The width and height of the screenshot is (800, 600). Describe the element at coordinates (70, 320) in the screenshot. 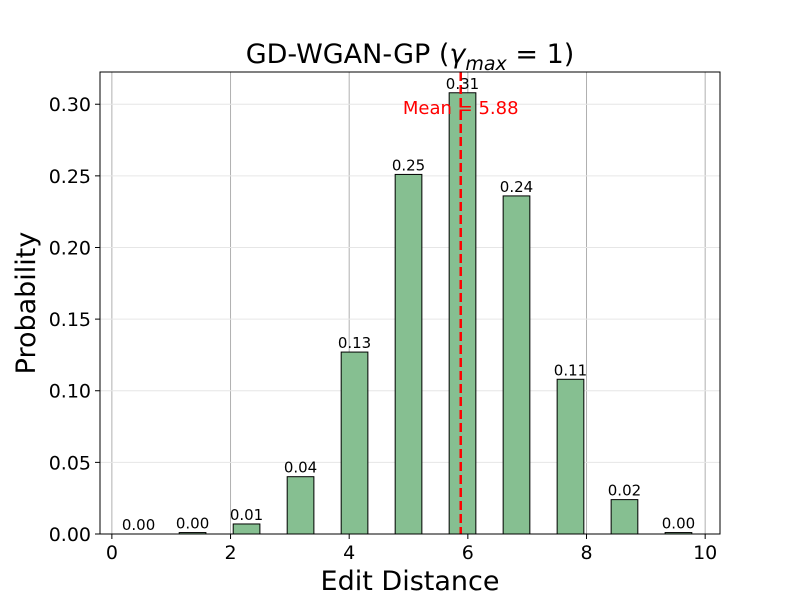

I see `y-tick-label-3: 0.15` at that location.